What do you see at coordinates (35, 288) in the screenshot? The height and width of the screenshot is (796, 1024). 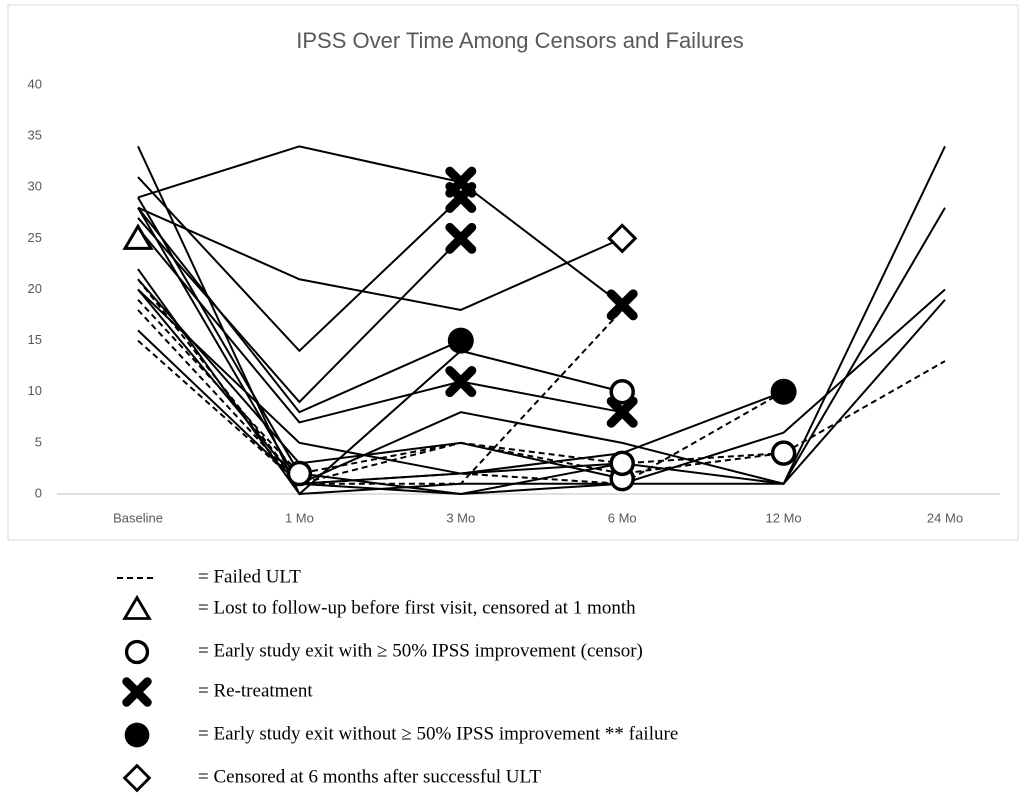 I see `y-tick-label: 20` at bounding box center [35, 288].